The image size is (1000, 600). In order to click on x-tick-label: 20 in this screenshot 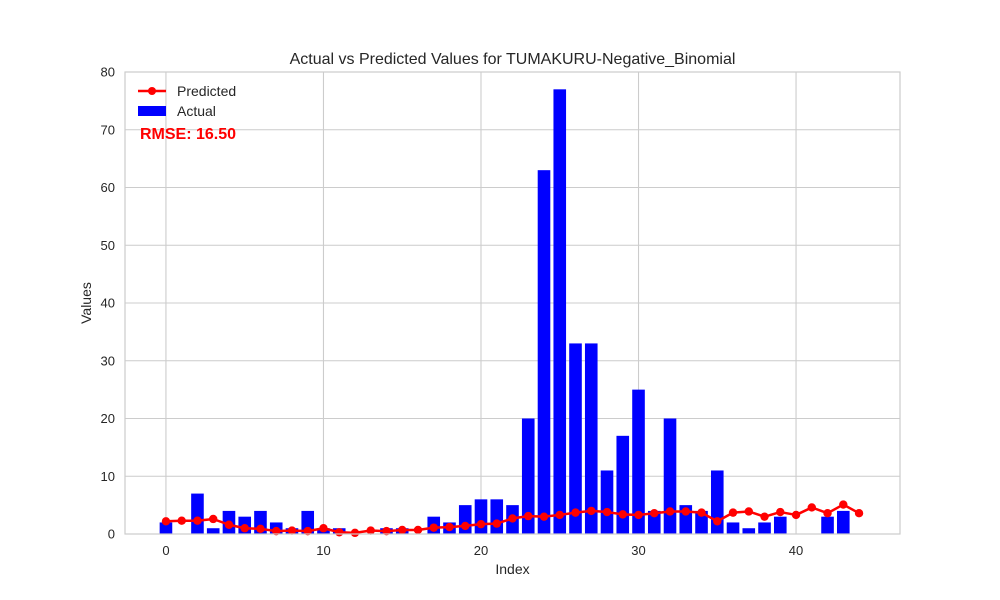, I will do `click(481, 550)`.